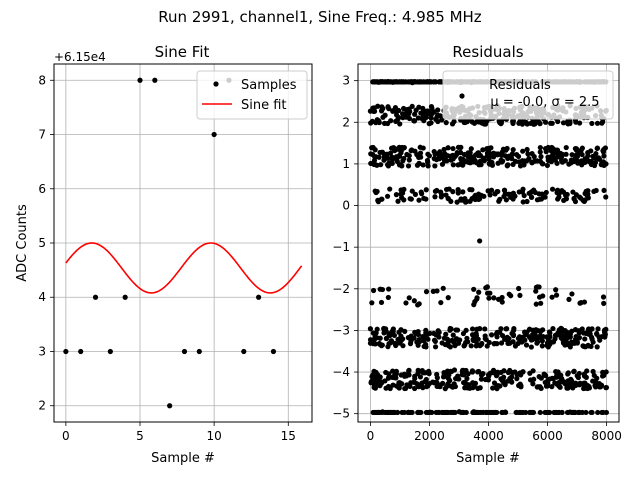 The width and height of the screenshot is (640, 480). I want to click on sine-fit-ytick-label: 5, so click(42, 243).